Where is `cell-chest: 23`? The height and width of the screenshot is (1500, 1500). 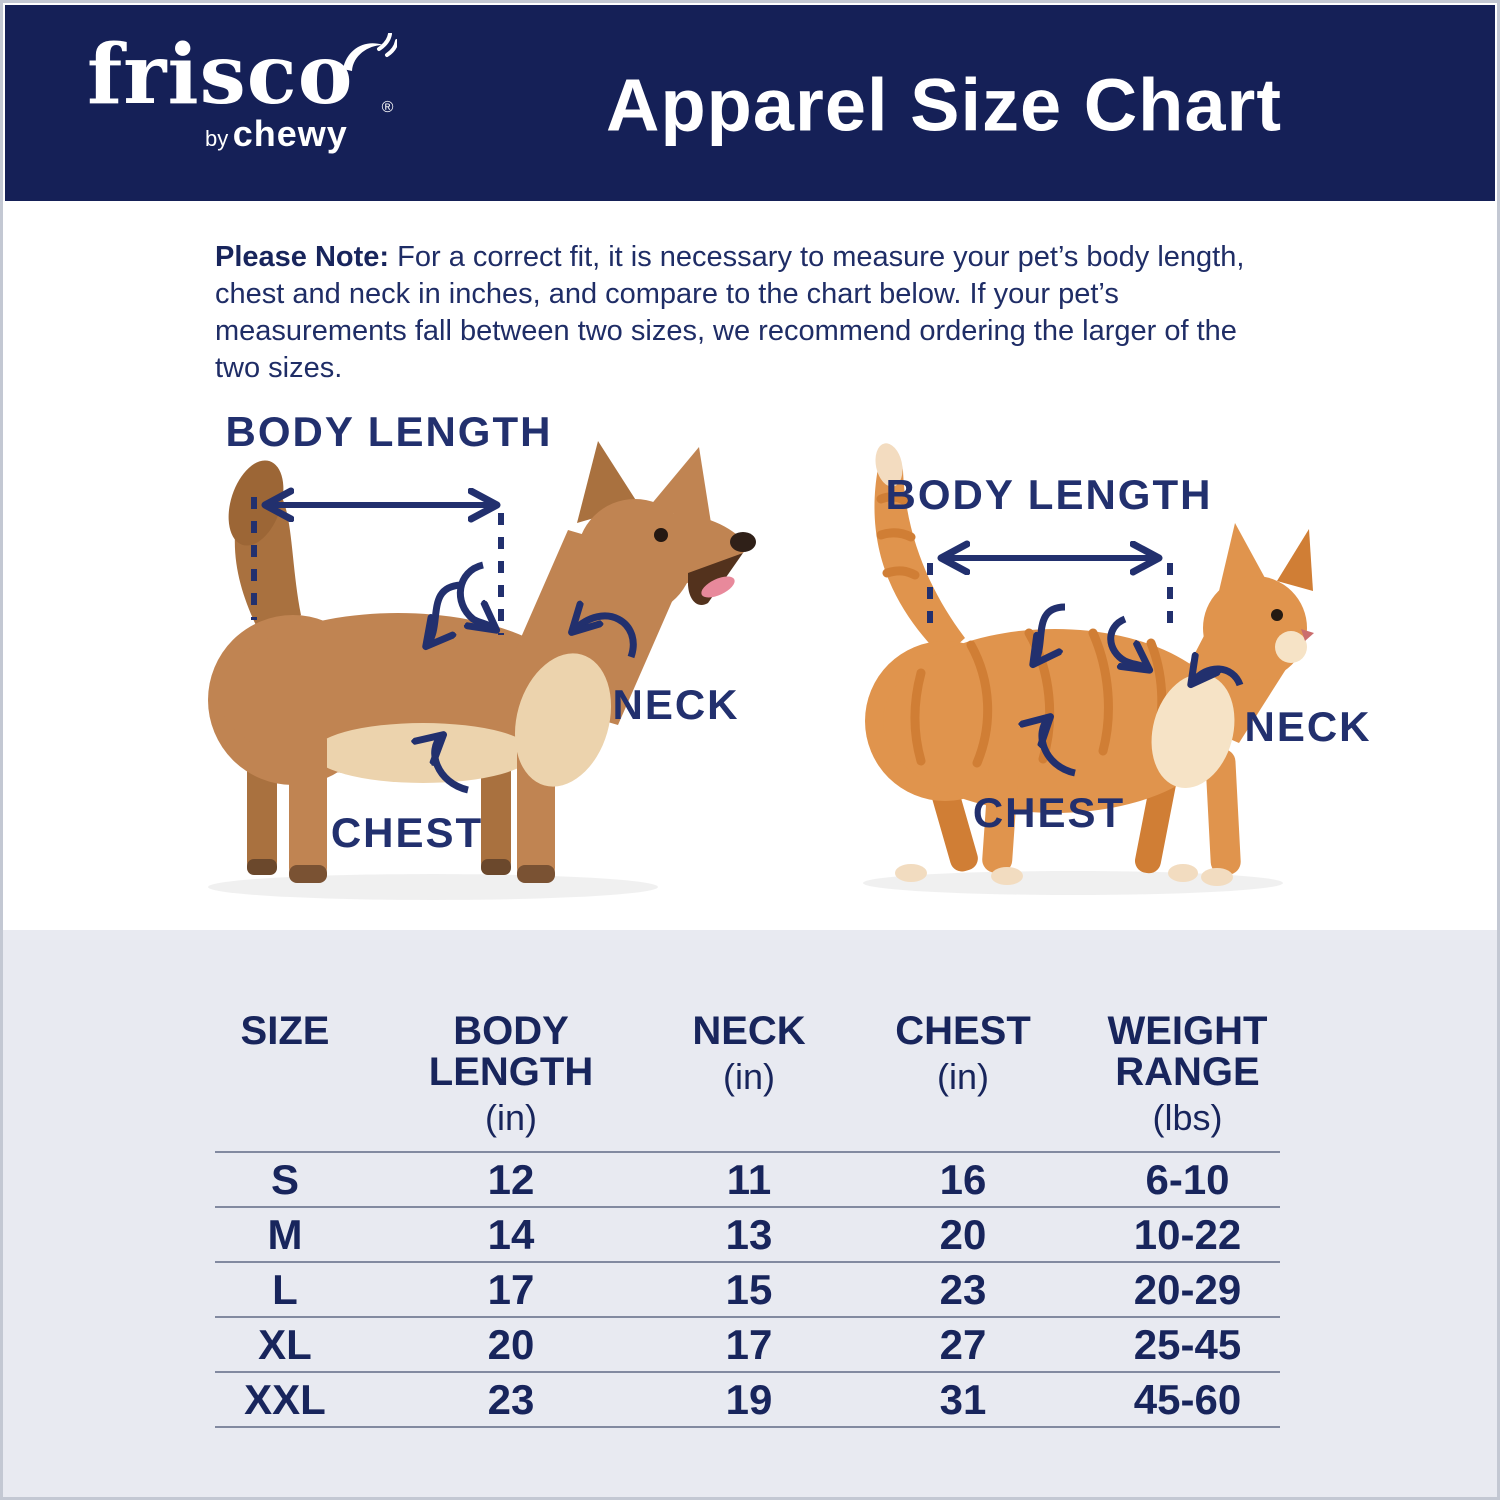 cell-chest: 23 is located at coordinates (963, 1289).